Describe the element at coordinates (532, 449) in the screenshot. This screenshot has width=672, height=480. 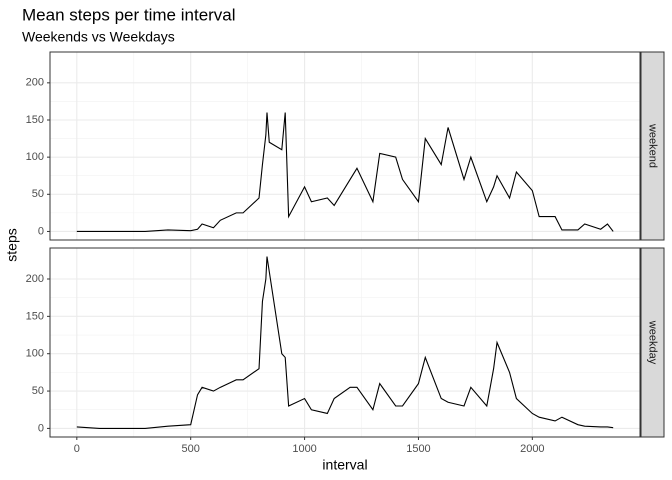
I see `x-tick-label: 2000` at that location.